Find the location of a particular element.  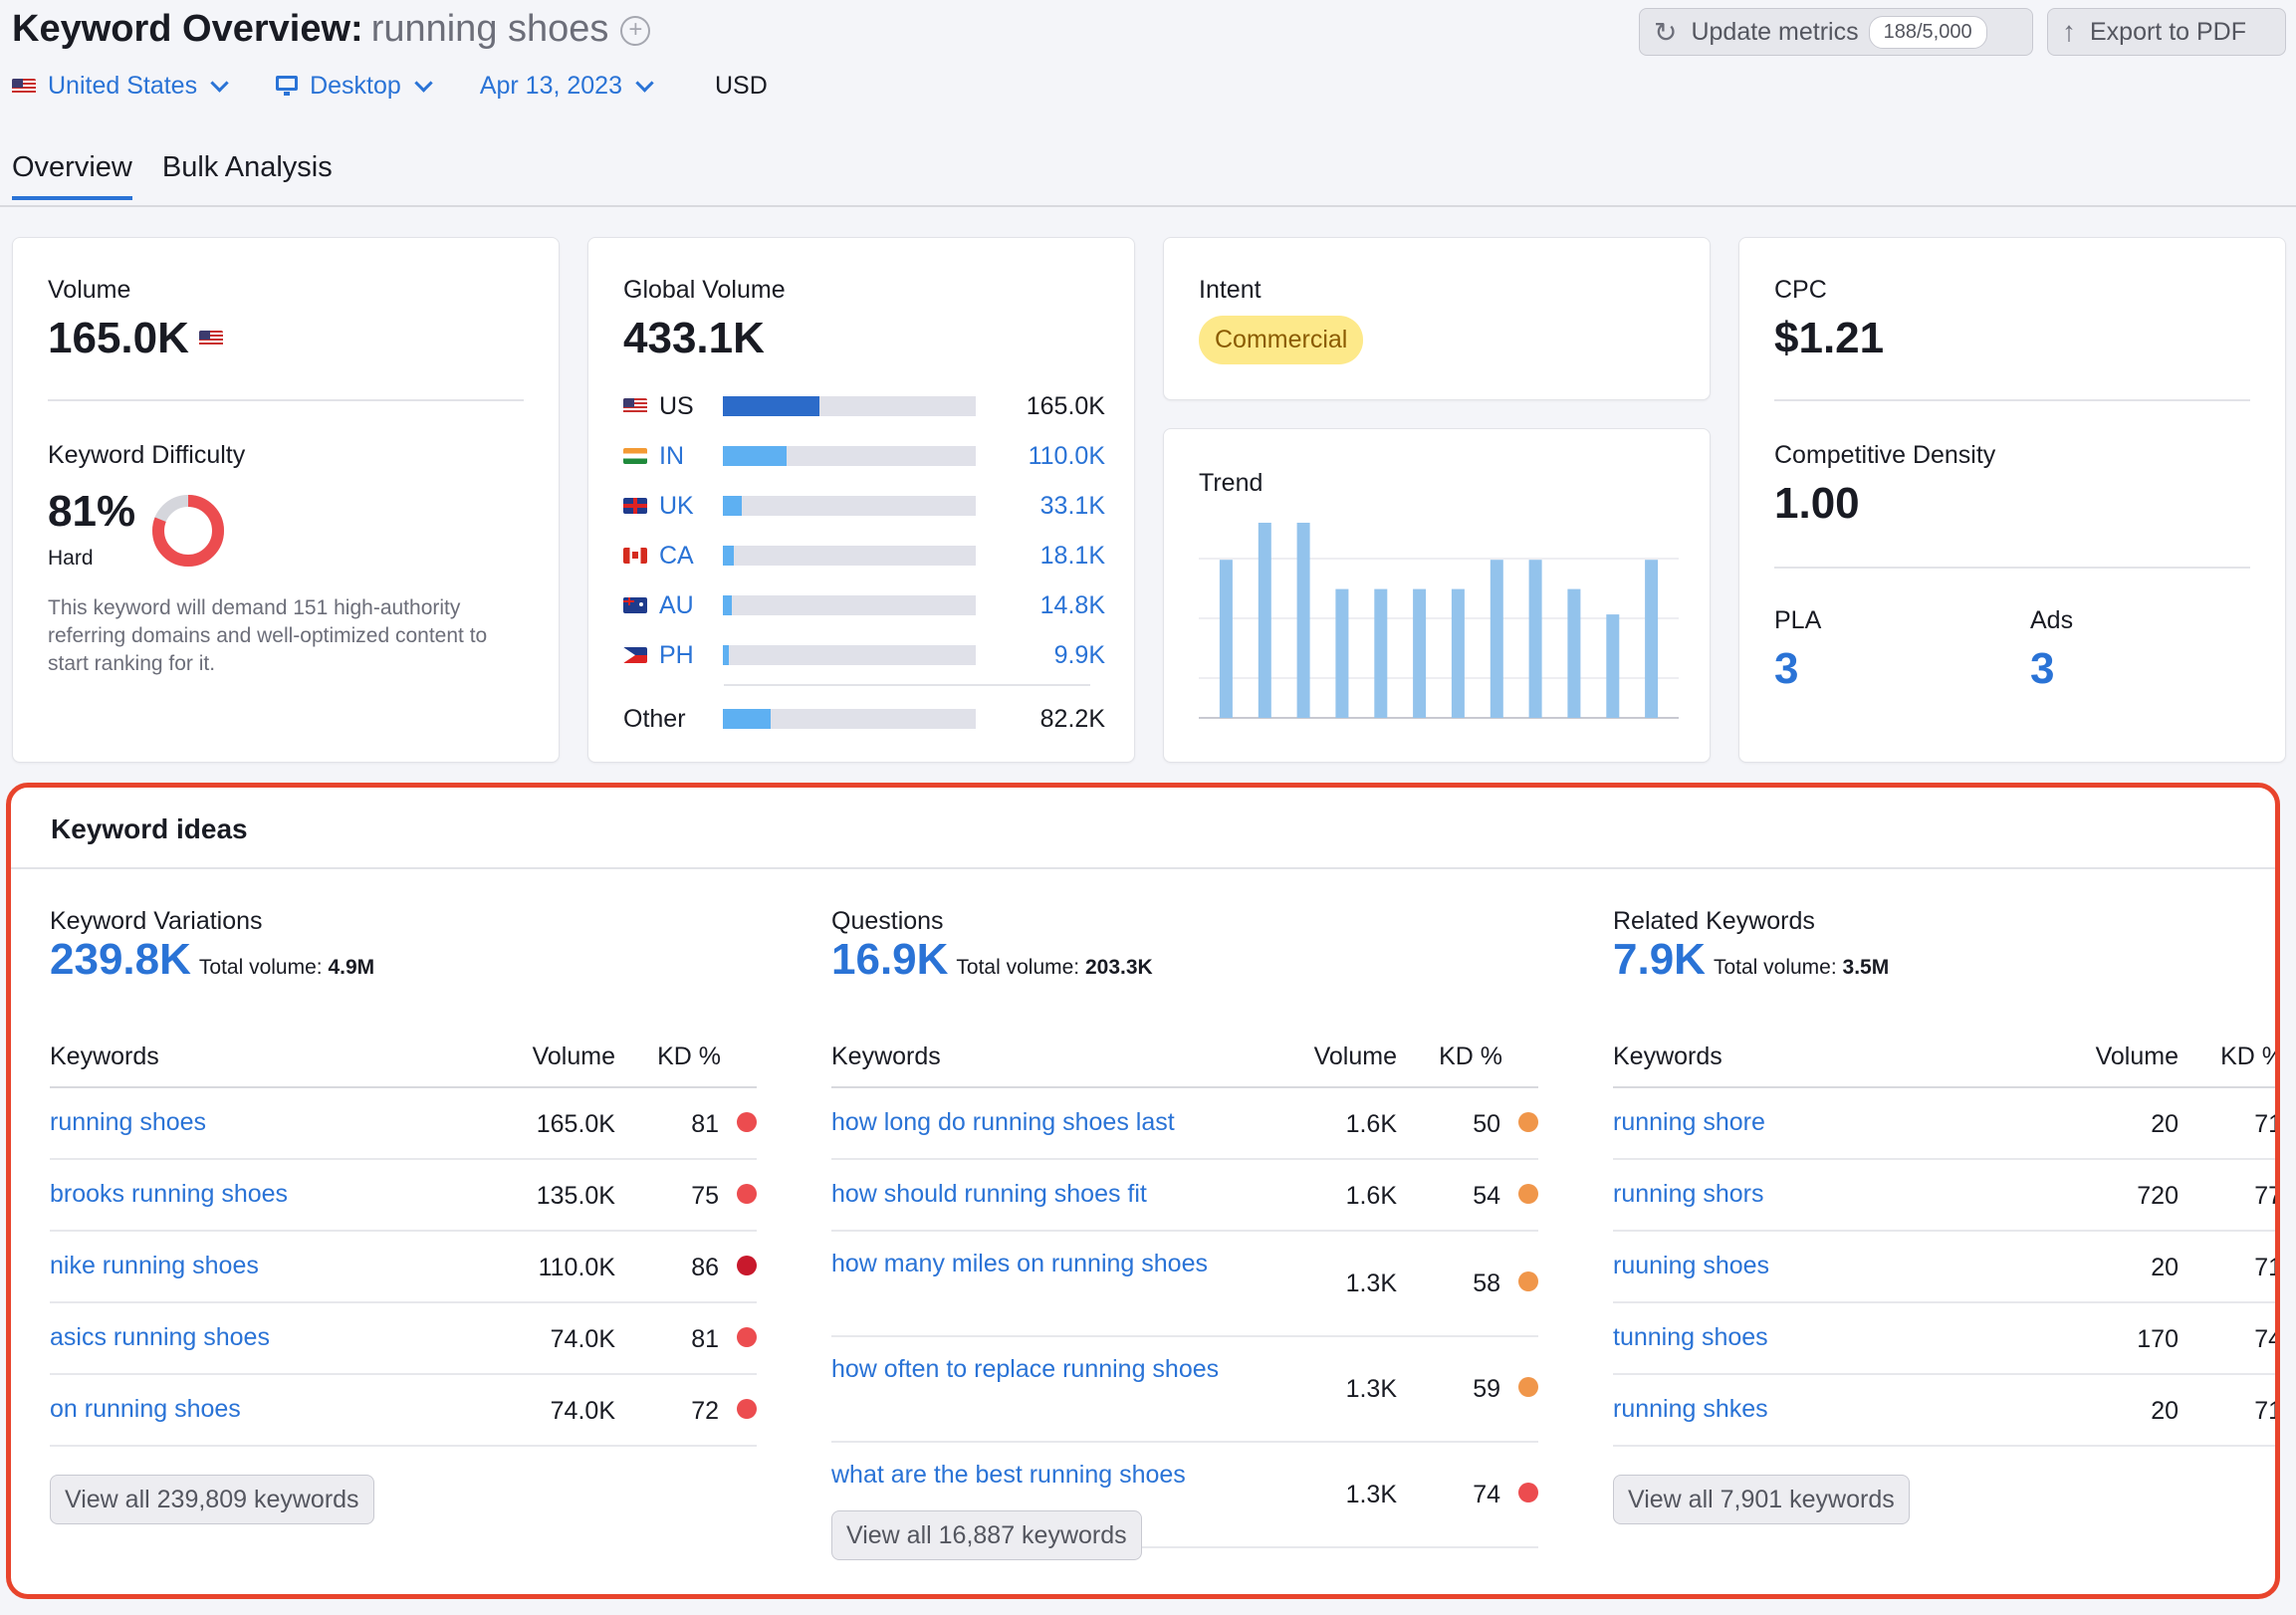

volume-cell: 170 is located at coordinates (2158, 1339).